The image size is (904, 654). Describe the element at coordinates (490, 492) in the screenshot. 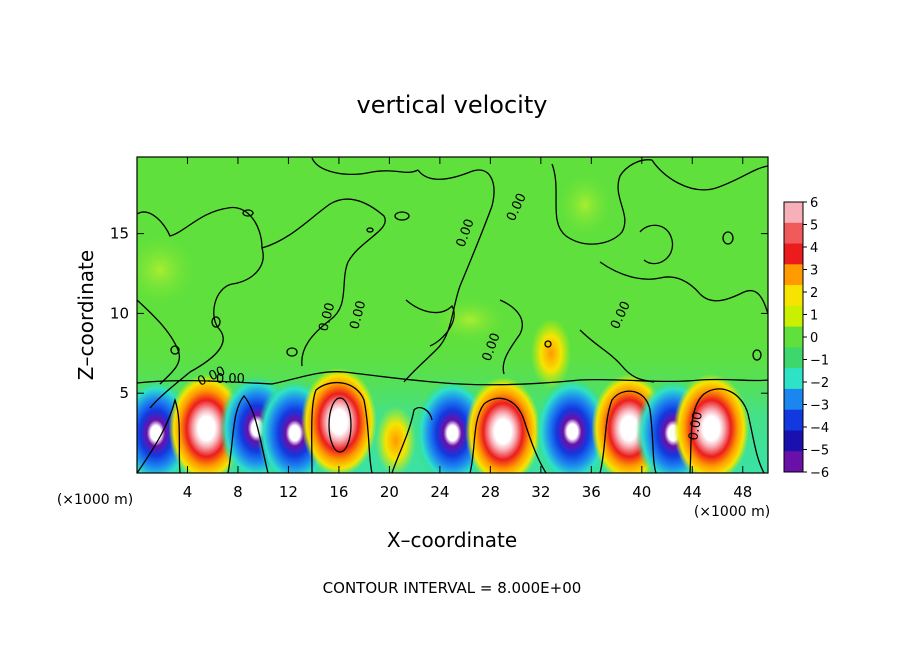

I see `x-tick-label: 28` at that location.